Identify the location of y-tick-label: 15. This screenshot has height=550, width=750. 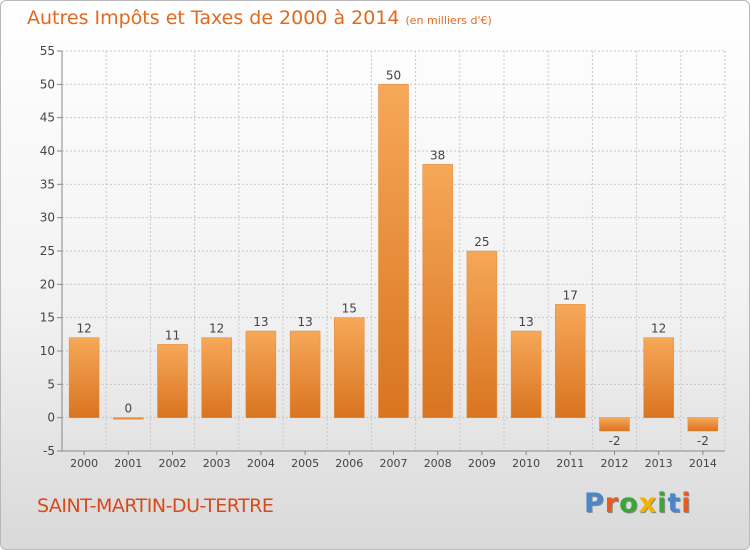
(47, 318).